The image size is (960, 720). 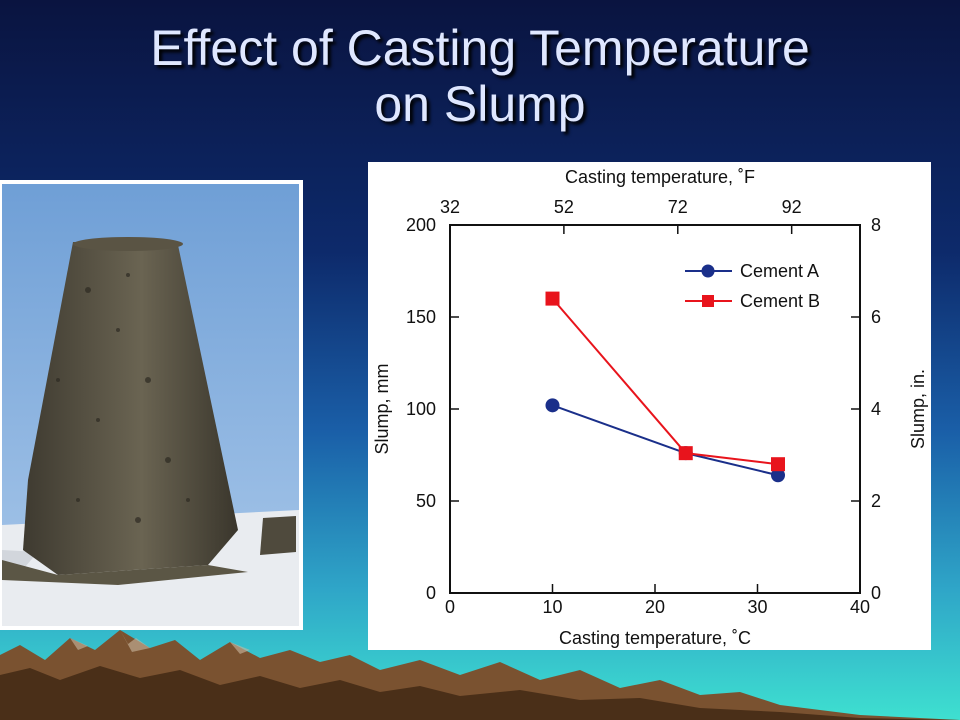 I want to click on series-layer, so click(x=665, y=387).